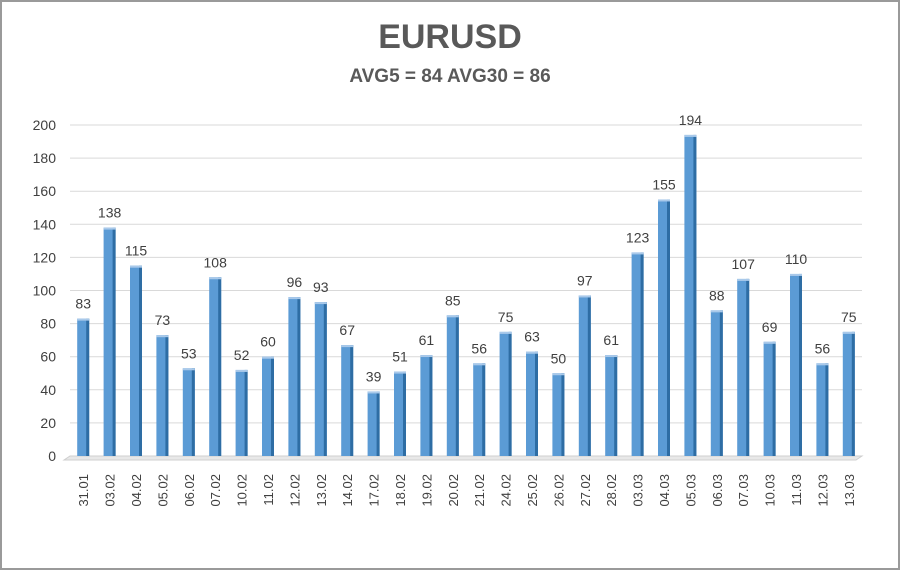  I want to click on x-tick-label: 17.02, so click(374, 490).